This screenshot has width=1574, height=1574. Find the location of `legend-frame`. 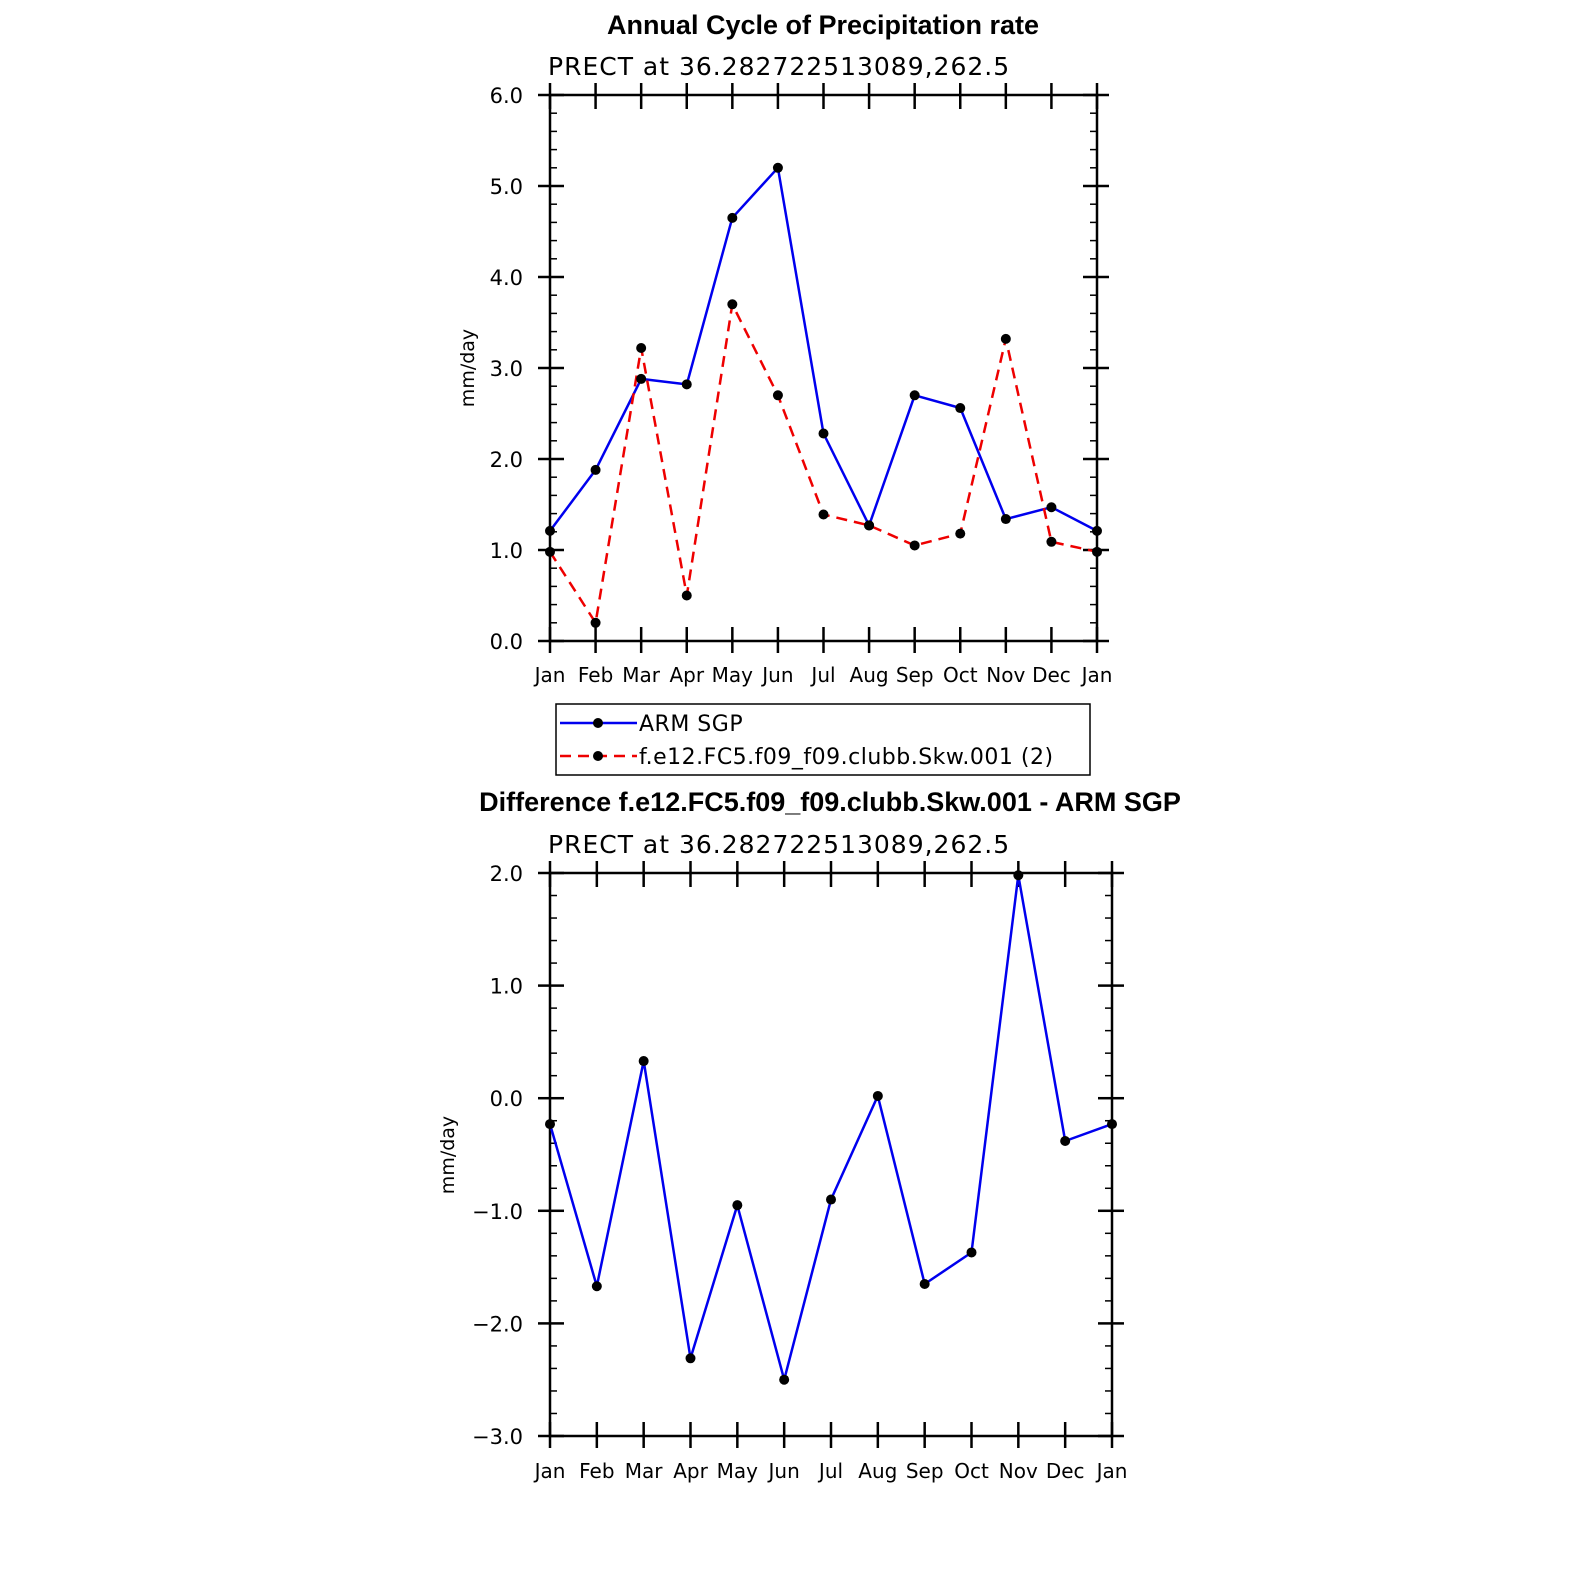

legend-frame is located at coordinates (823, 739).